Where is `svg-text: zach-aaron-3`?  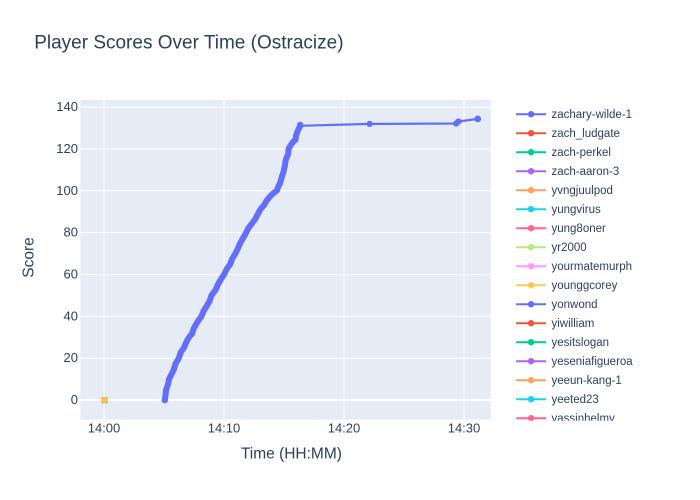 svg-text: zach-aaron-3 is located at coordinates (586, 172).